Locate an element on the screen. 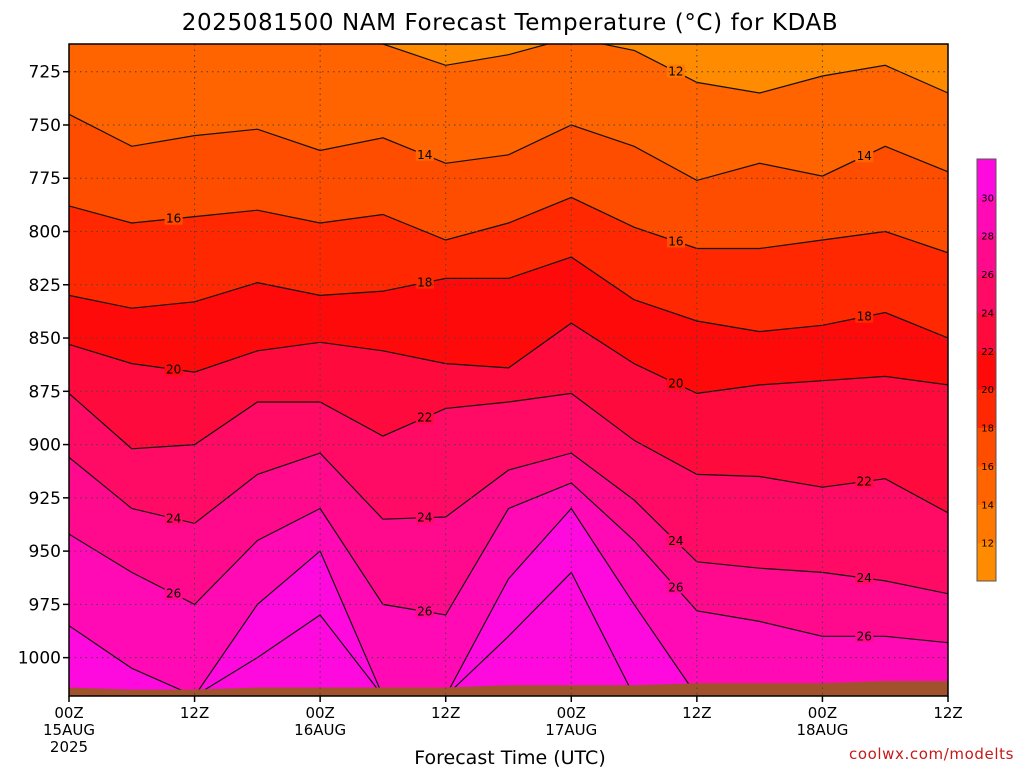 This screenshot has width=1024, height=768. y-tick-label: 750 is located at coordinates (45, 126).